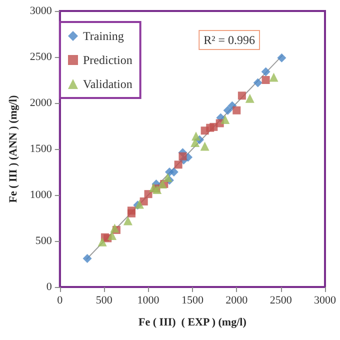  I want to click on x-tick-label: 0, so click(60, 300).